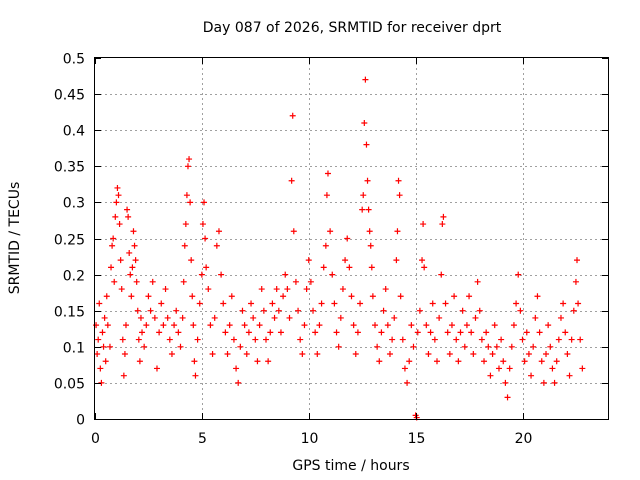 The width and height of the screenshot is (640, 480). I want to click on y-tick-label: 0, so click(80, 421).